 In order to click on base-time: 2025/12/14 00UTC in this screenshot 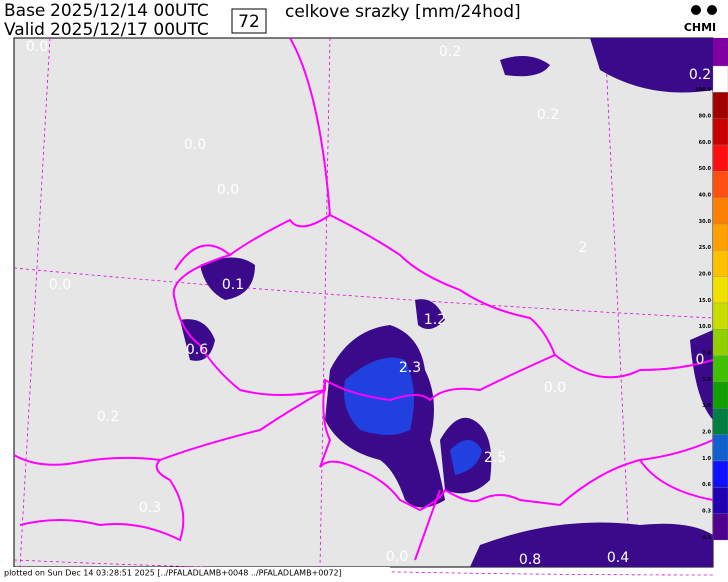, I will do `click(129, 11)`.